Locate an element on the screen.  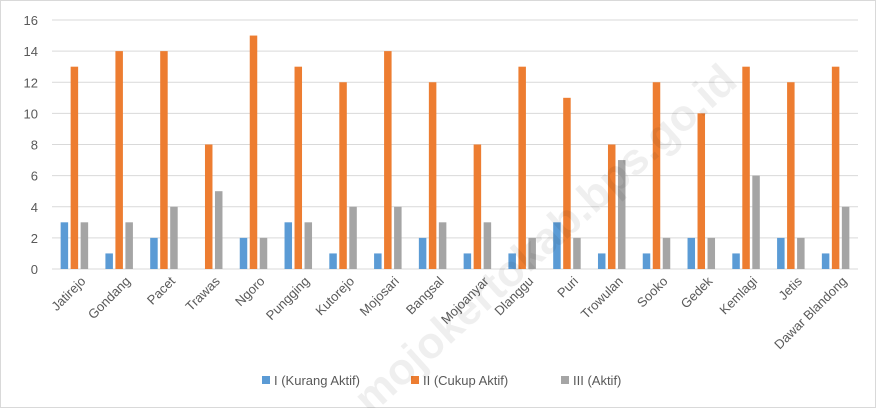
y-tick-label-16: 16 is located at coordinates (31, 20).